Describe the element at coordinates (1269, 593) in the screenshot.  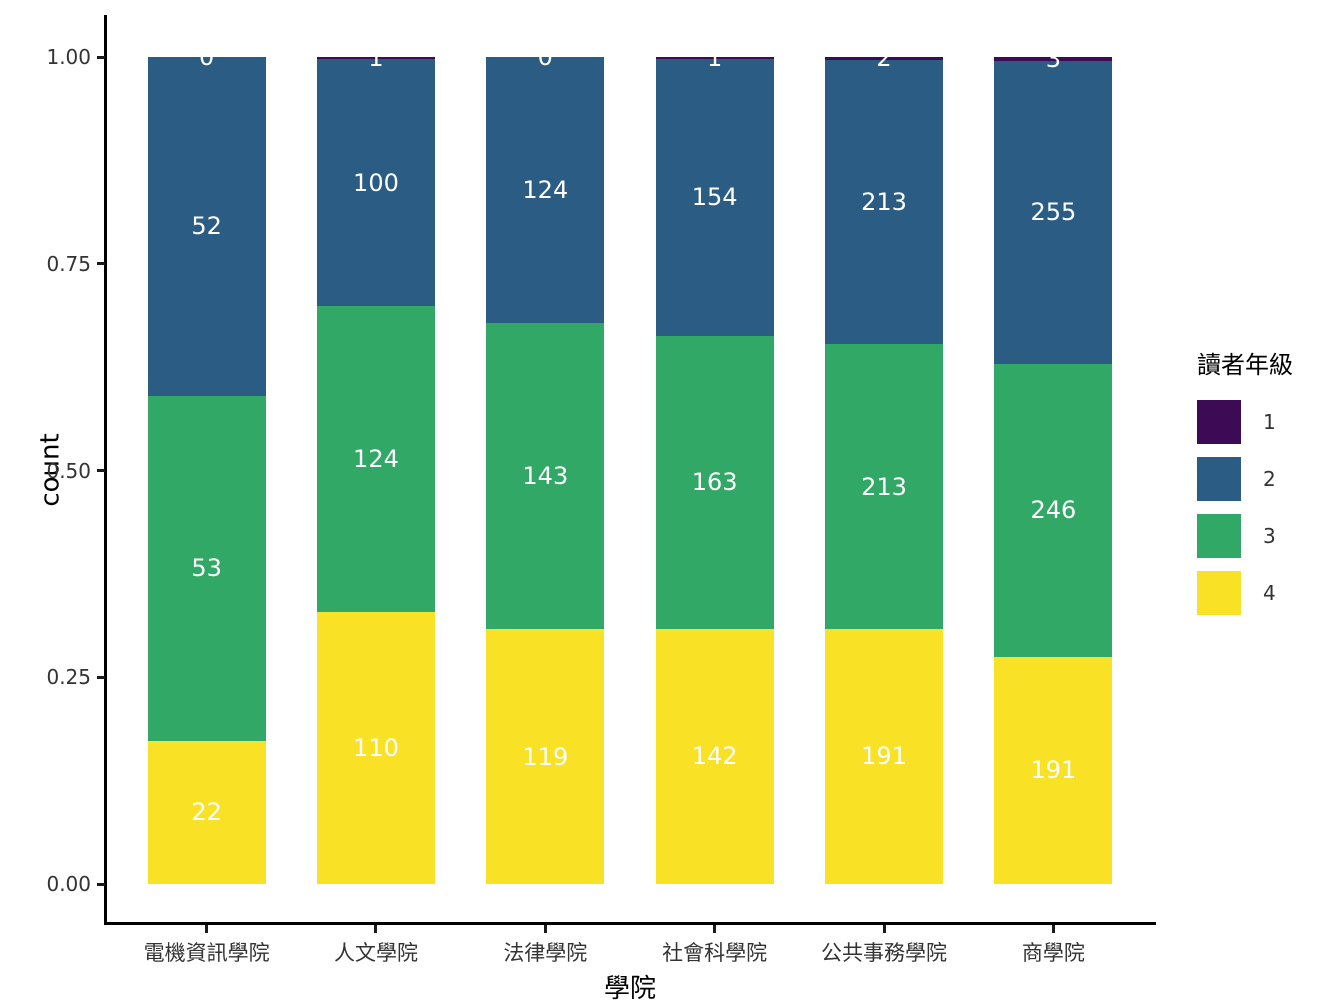
I see `legend-label: 4` at that location.